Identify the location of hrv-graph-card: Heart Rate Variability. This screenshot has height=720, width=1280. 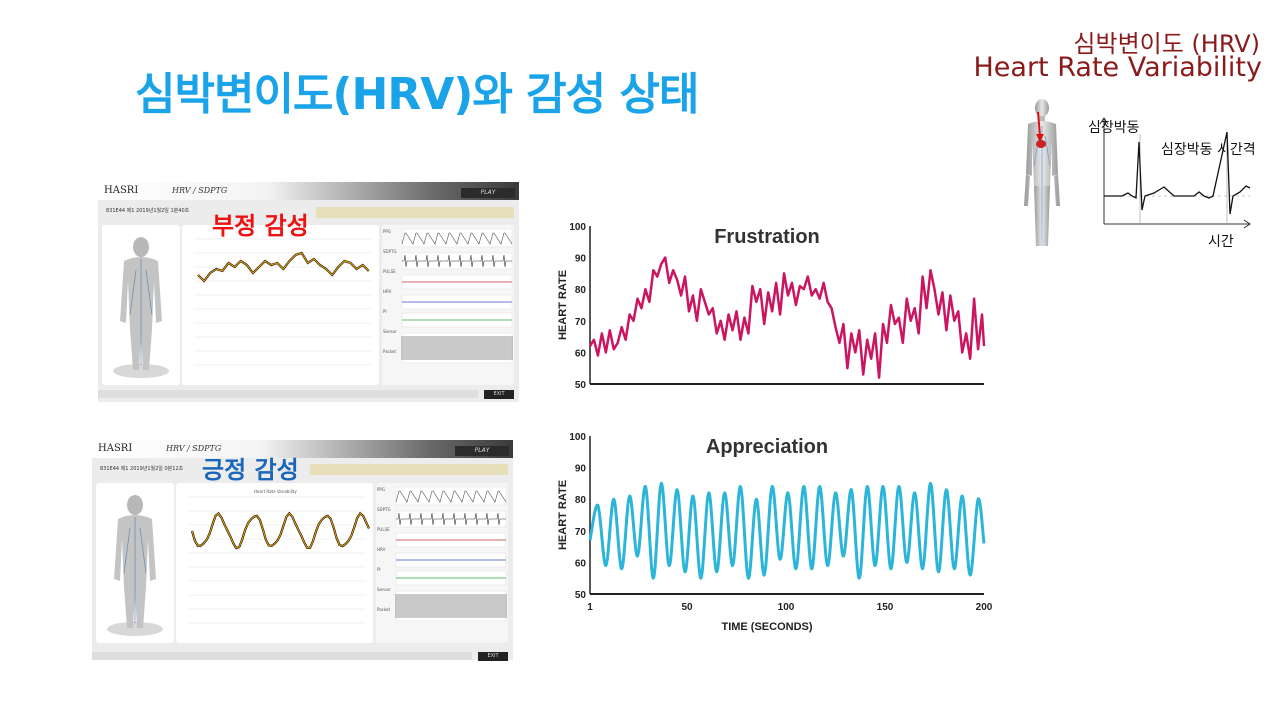
(274, 563).